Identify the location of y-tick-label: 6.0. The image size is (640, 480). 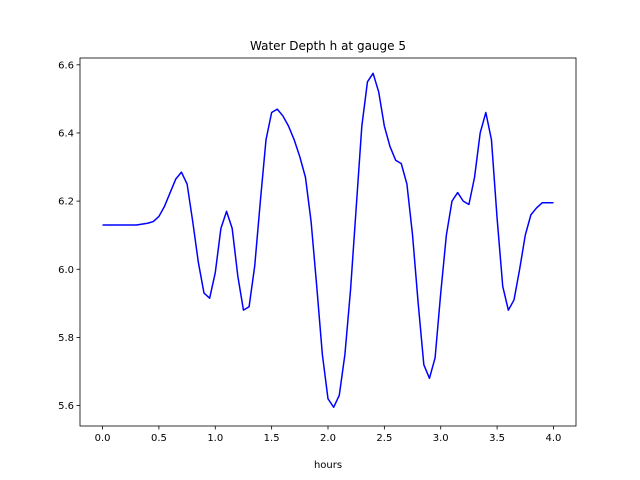
(66, 270).